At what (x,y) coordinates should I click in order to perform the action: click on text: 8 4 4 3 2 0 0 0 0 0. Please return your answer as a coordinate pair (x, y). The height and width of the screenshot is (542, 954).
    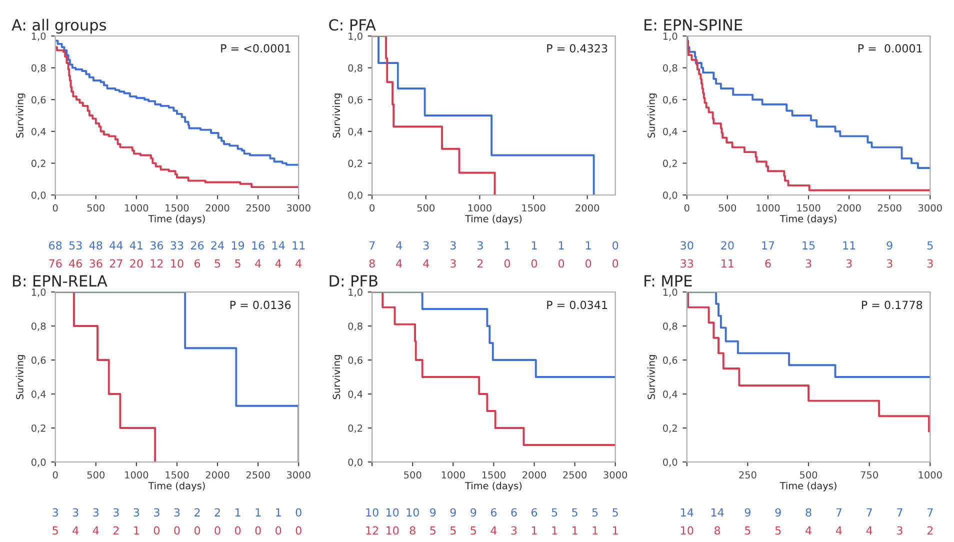
    Looking at the image, I should click on (493, 263).